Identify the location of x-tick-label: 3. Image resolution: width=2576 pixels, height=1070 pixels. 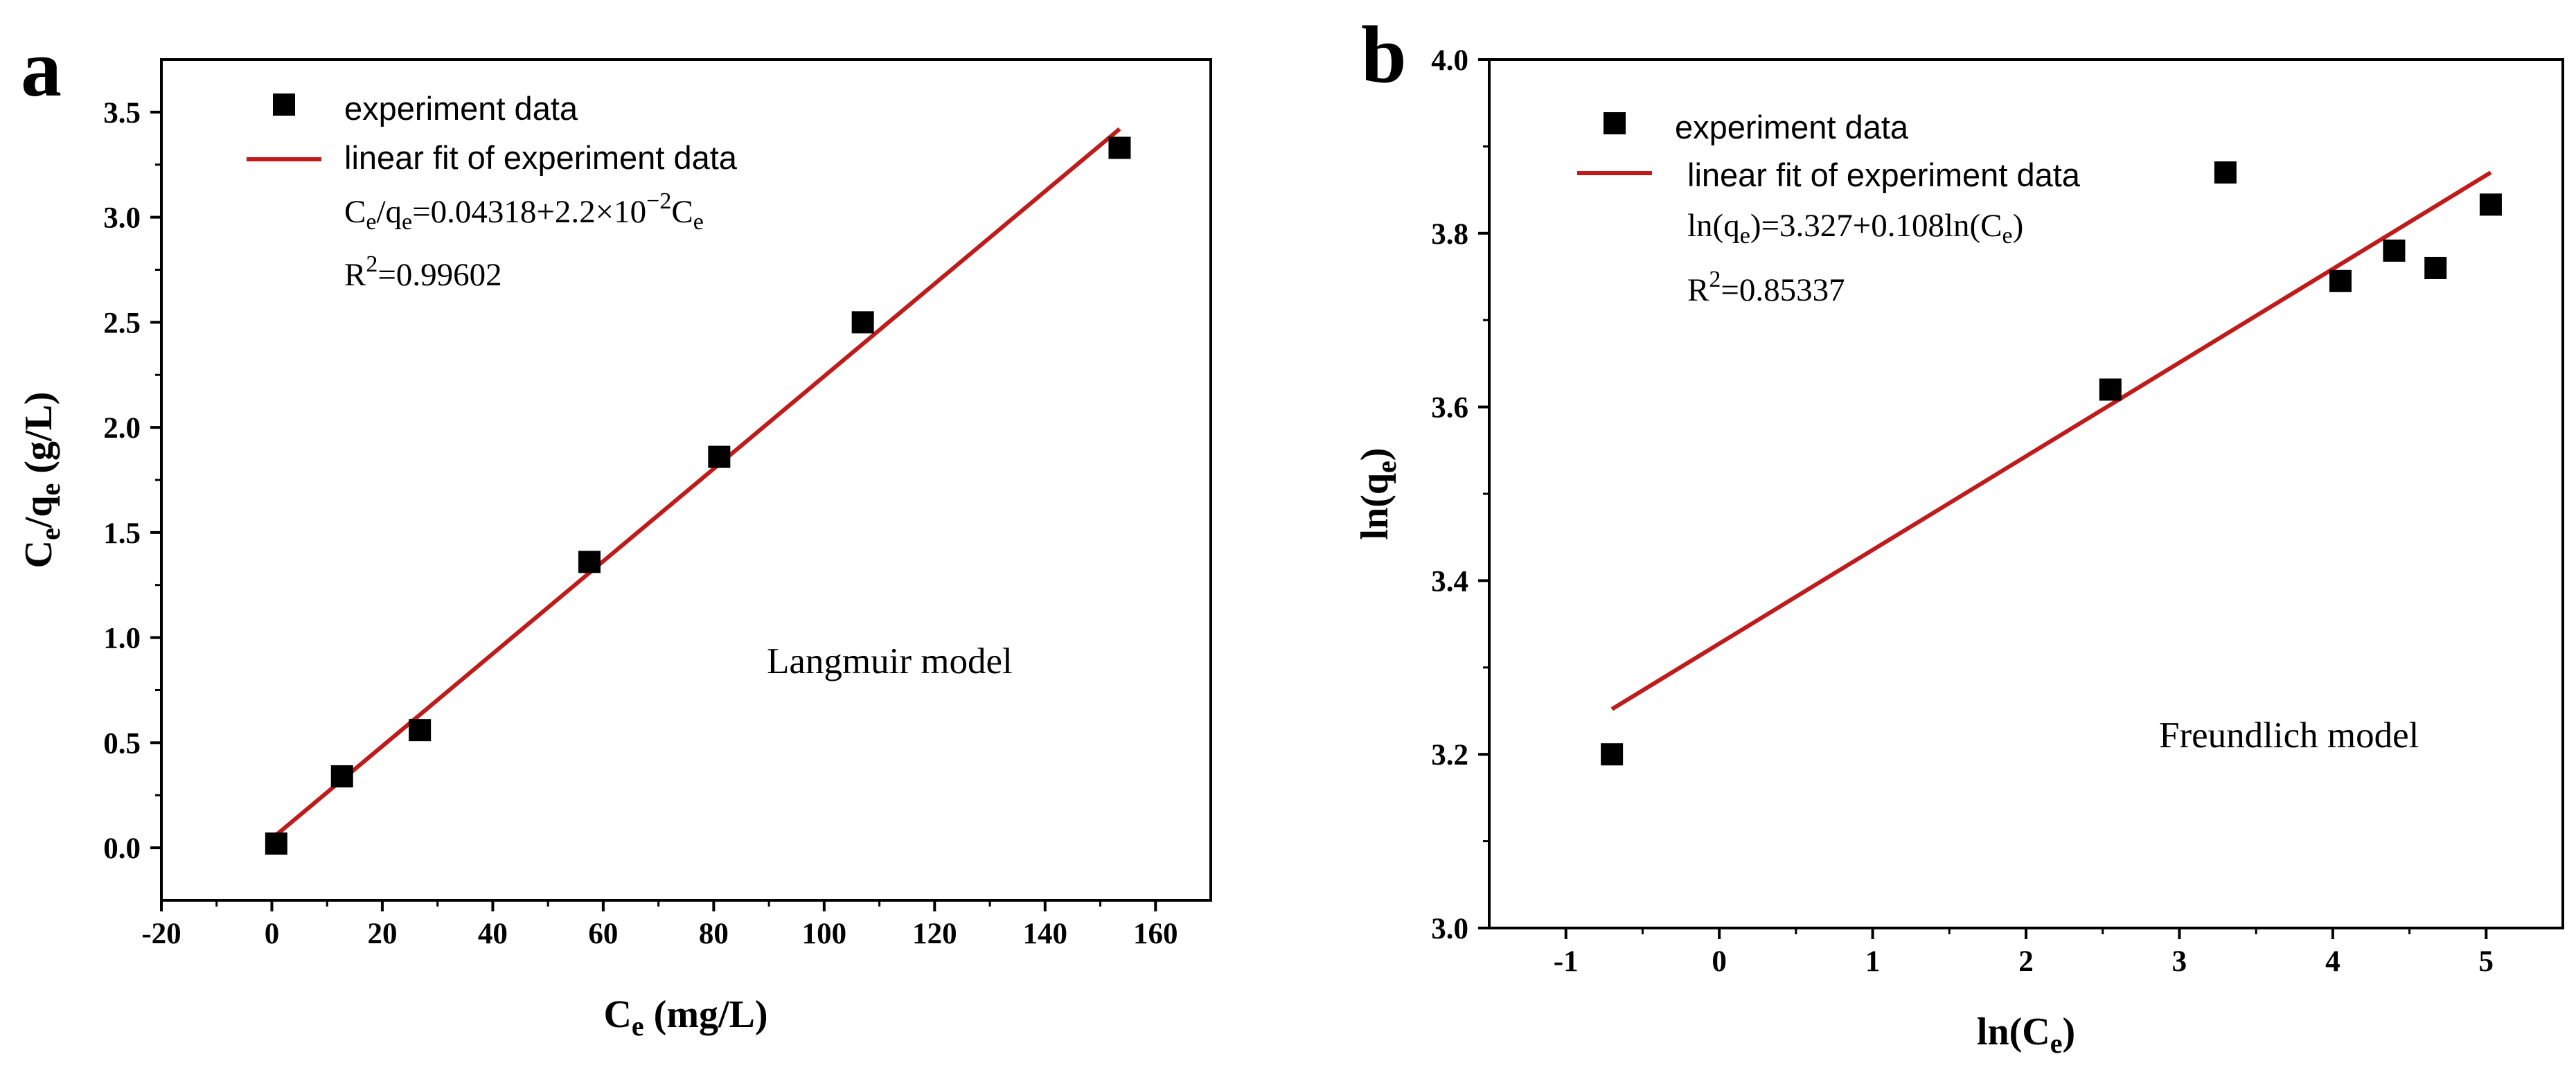
(2179, 961).